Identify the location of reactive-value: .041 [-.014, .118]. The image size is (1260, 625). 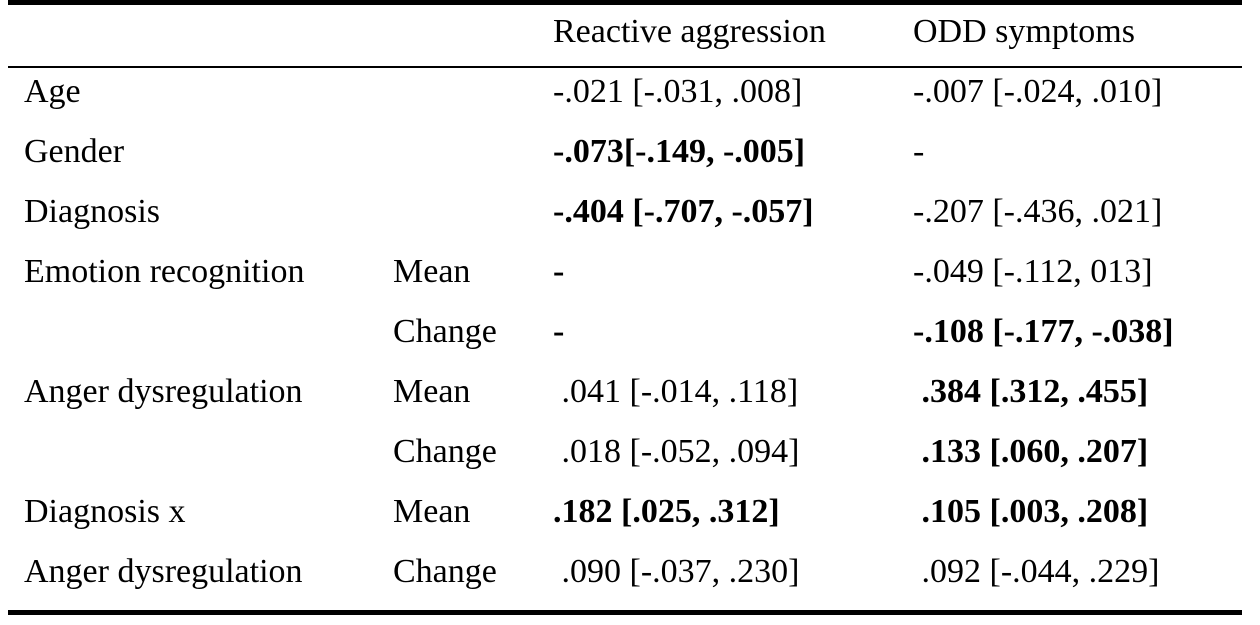
(676, 391).